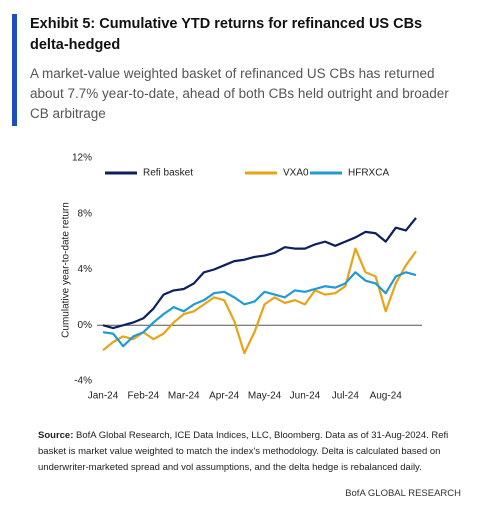  Describe the element at coordinates (83, 381) in the screenshot. I see `y-tick-label: -4%` at that location.